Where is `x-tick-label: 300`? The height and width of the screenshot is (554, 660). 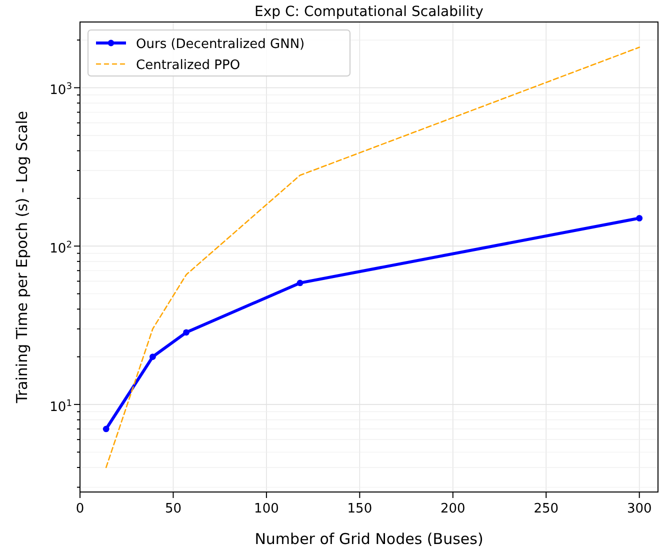
x-tick-label: 300 is located at coordinates (639, 509).